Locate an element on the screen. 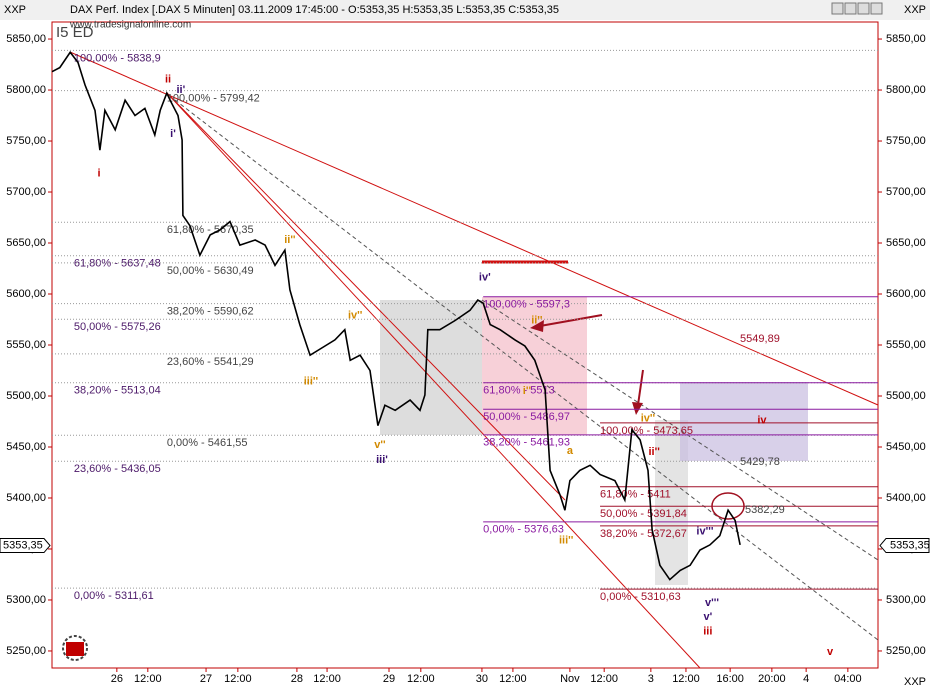 This screenshot has height=689, width=930. x-tick-label: 26 is located at coordinates (117, 679).